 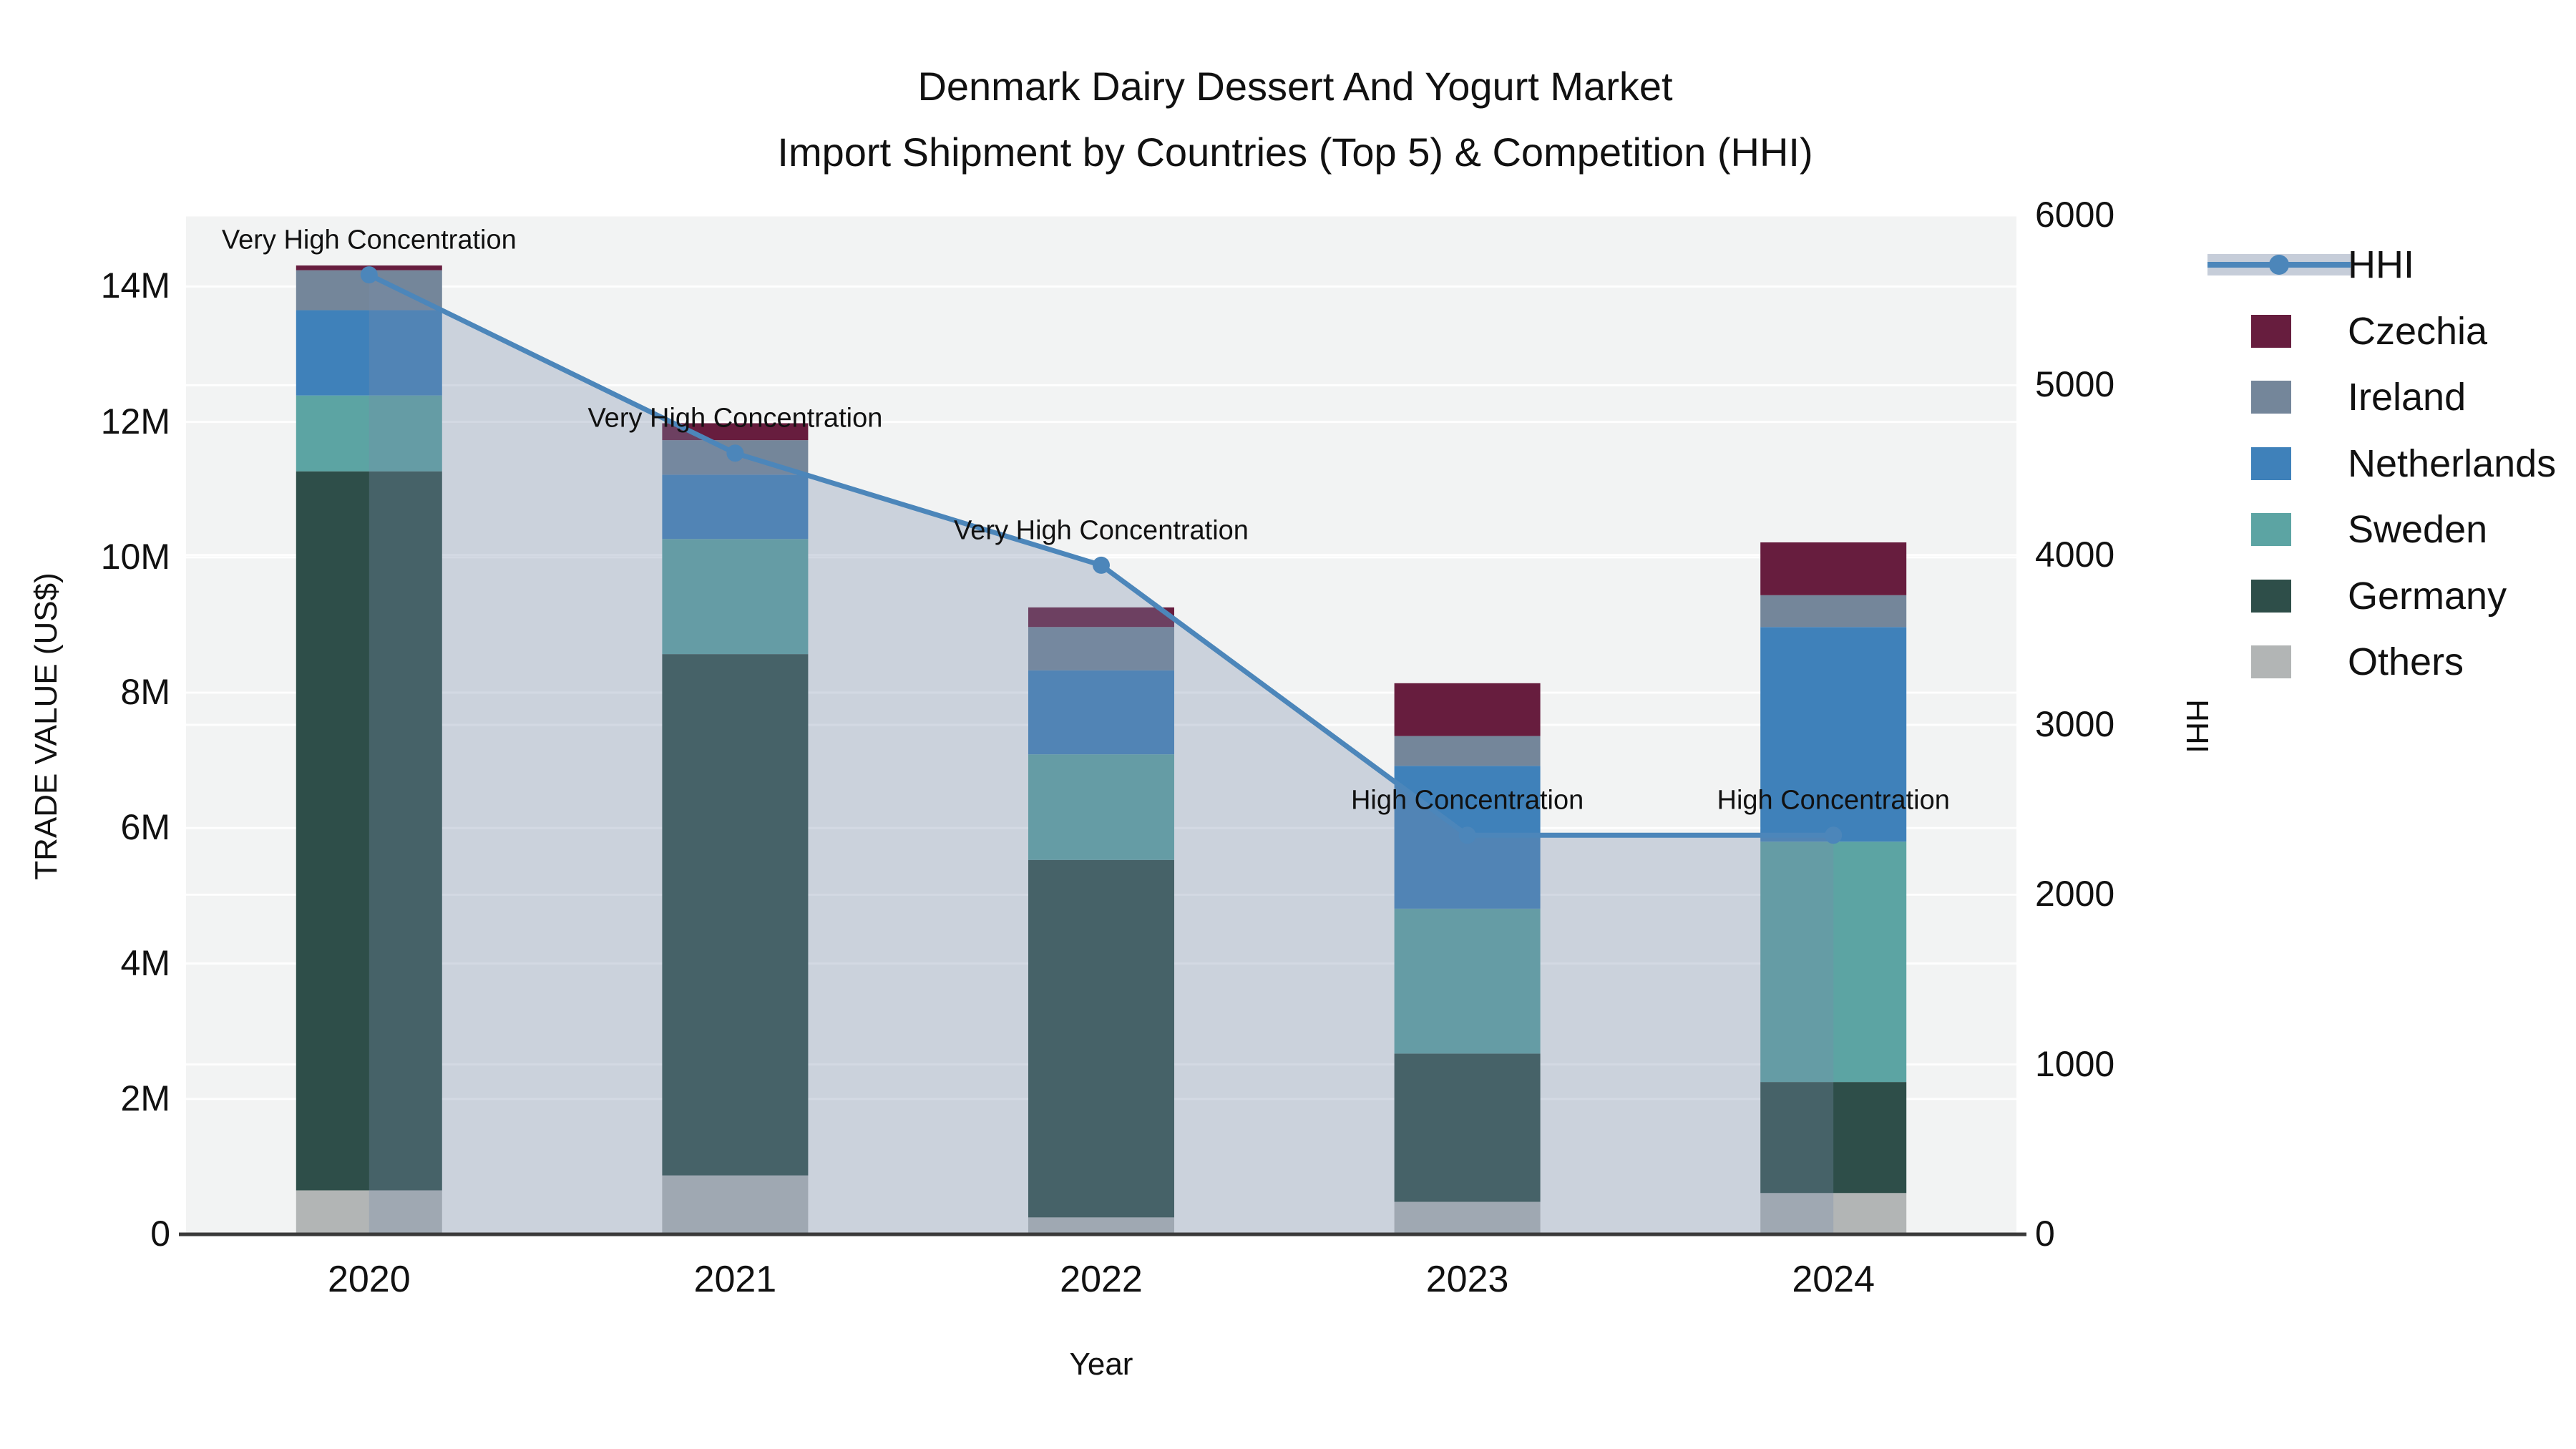 I want to click on x-tick-label: 2024, so click(x=1833, y=1279).